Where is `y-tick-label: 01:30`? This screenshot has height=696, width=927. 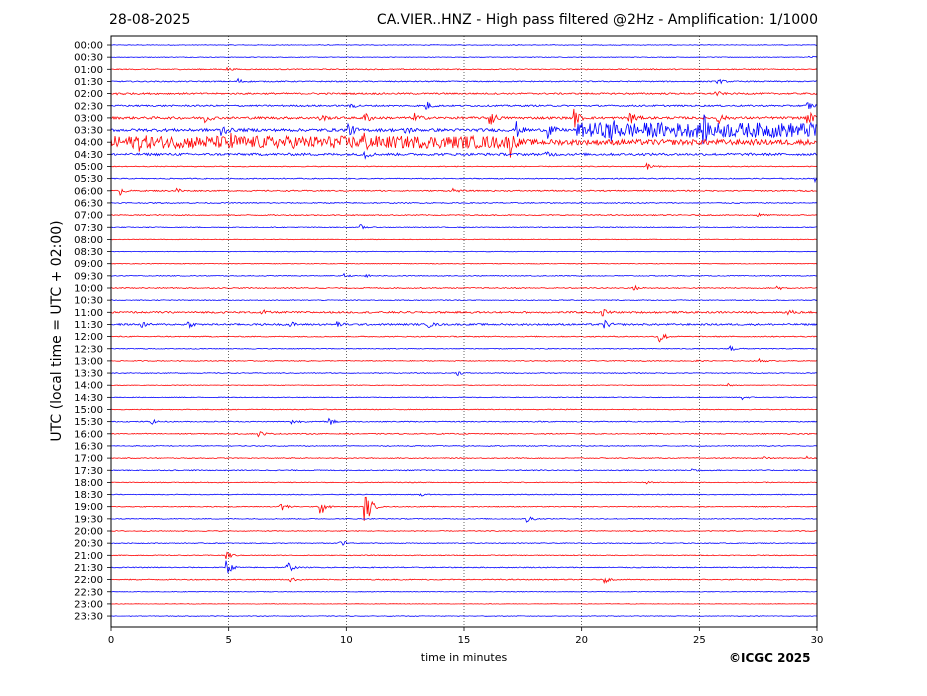
y-tick-label: 01:30 is located at coordinates (88, 82).